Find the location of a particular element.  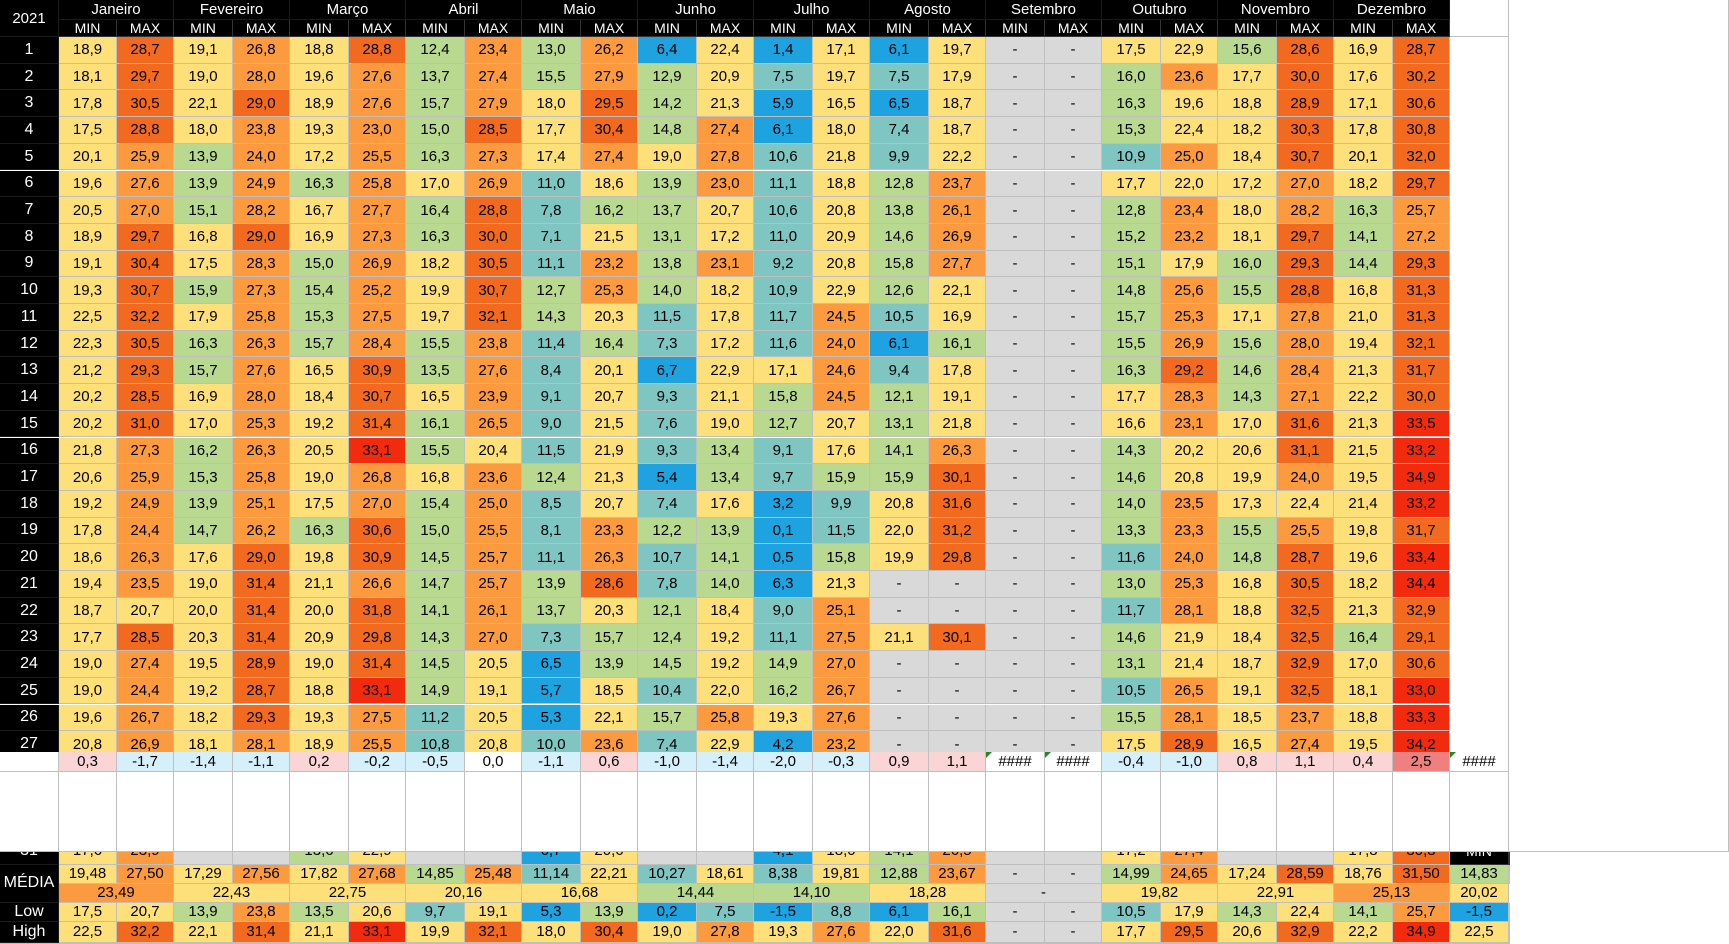

temp-cell: 17,0 is located at coordinates (435, 184).